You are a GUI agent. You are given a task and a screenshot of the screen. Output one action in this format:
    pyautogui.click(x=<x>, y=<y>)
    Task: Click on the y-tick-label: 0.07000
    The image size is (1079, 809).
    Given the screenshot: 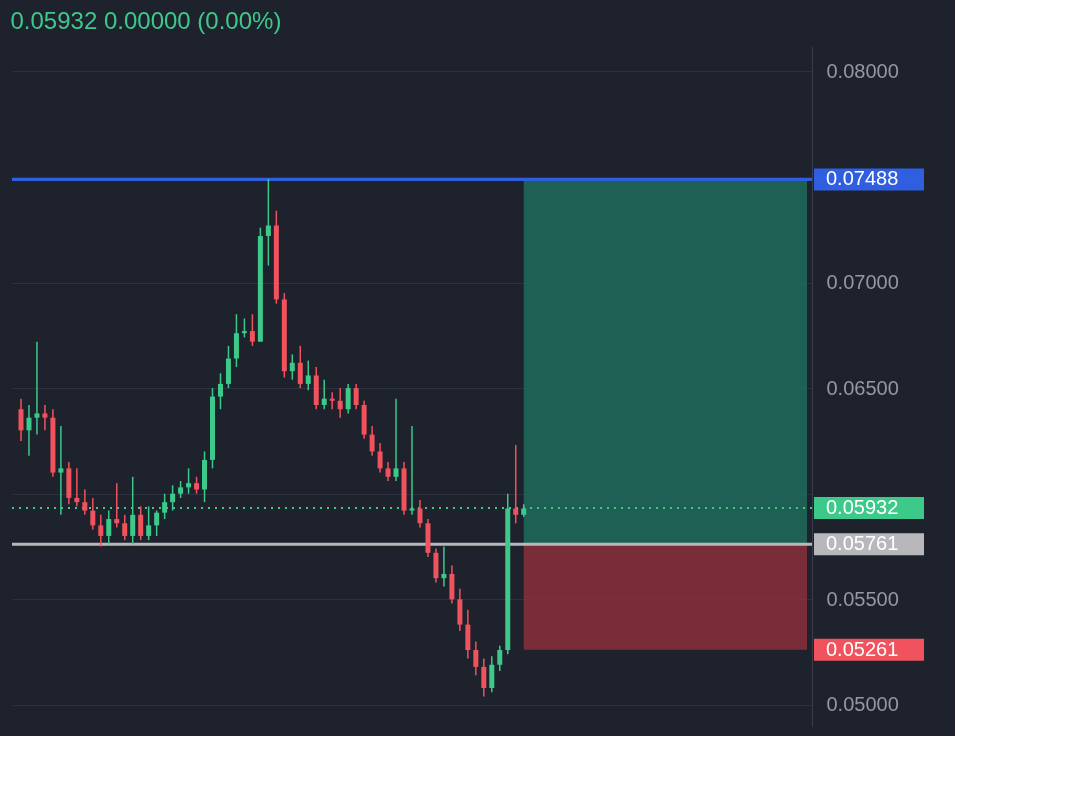 What is the action you would take?
    pyautogui.click(x=862, y=282)
    